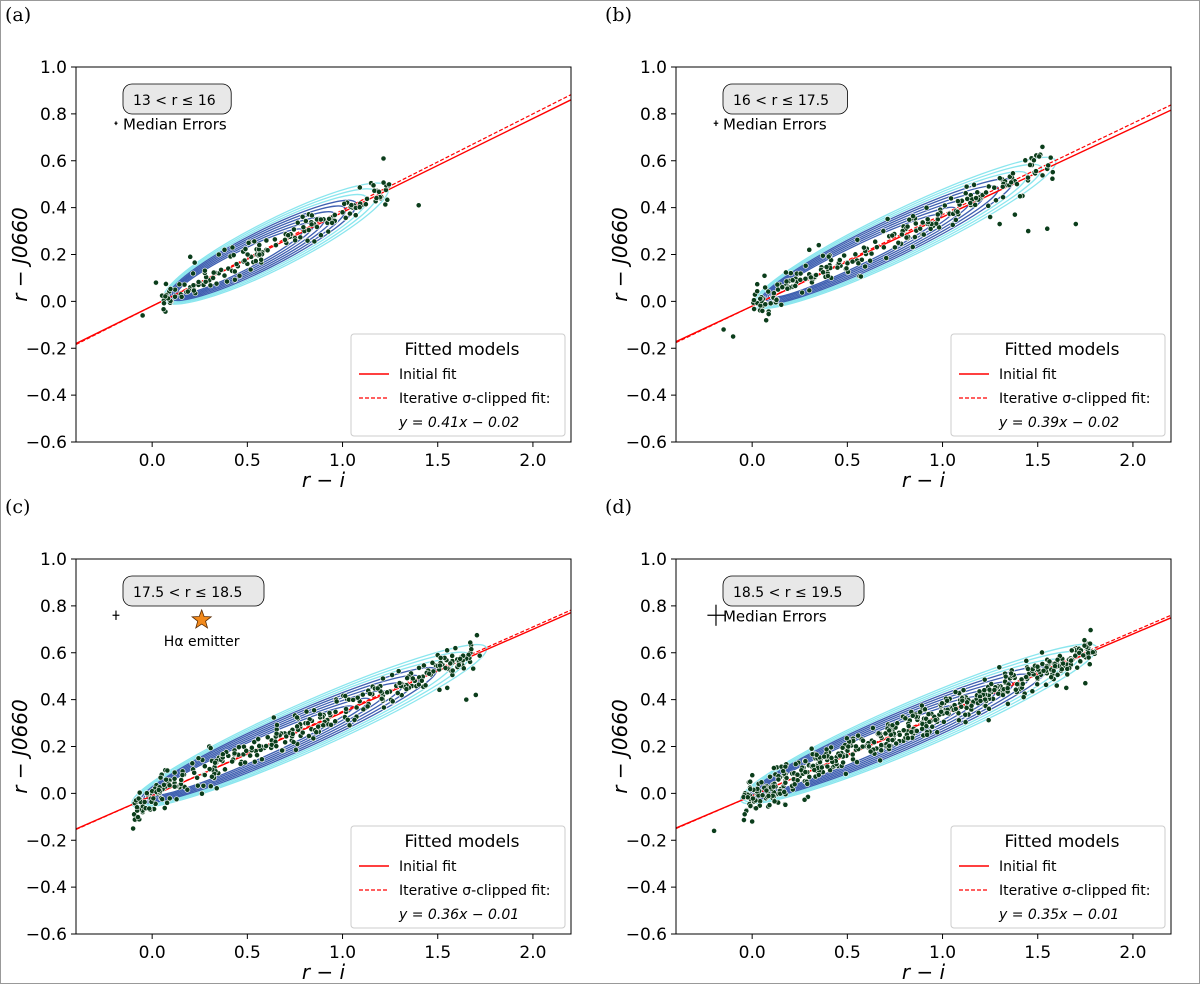 The height and width of the screenshot is (988, 1200). Describe the element at coordinates (53, 302) in the screenshot. I see `y-tick-label: 0.0` at that location.